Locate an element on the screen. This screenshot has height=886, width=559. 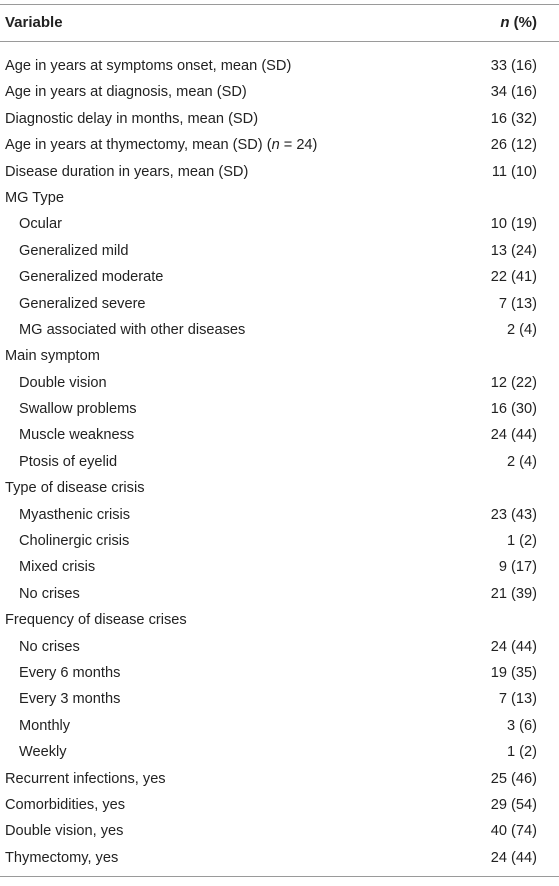
row-value: 13 (24) is located at coordinates (513, 250).